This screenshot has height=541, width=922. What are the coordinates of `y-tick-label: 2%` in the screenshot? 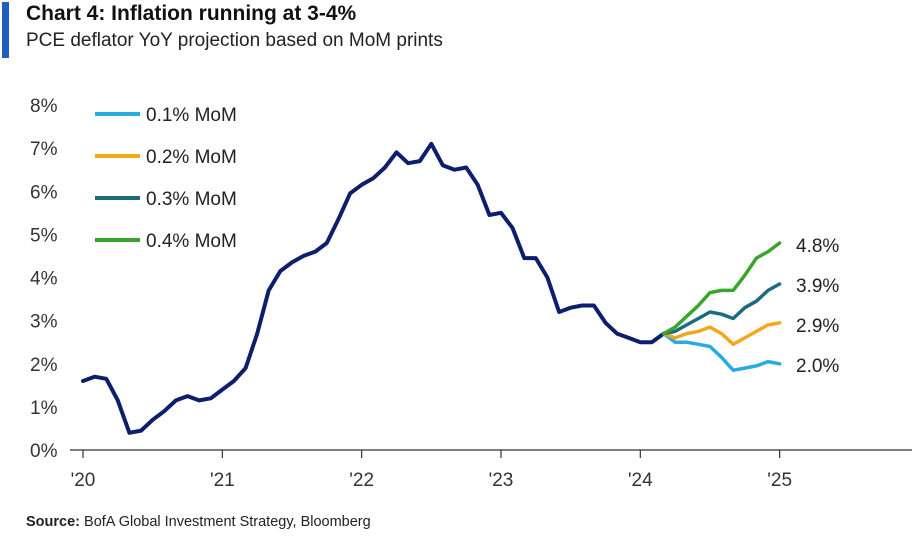 It's located at (44, 365).